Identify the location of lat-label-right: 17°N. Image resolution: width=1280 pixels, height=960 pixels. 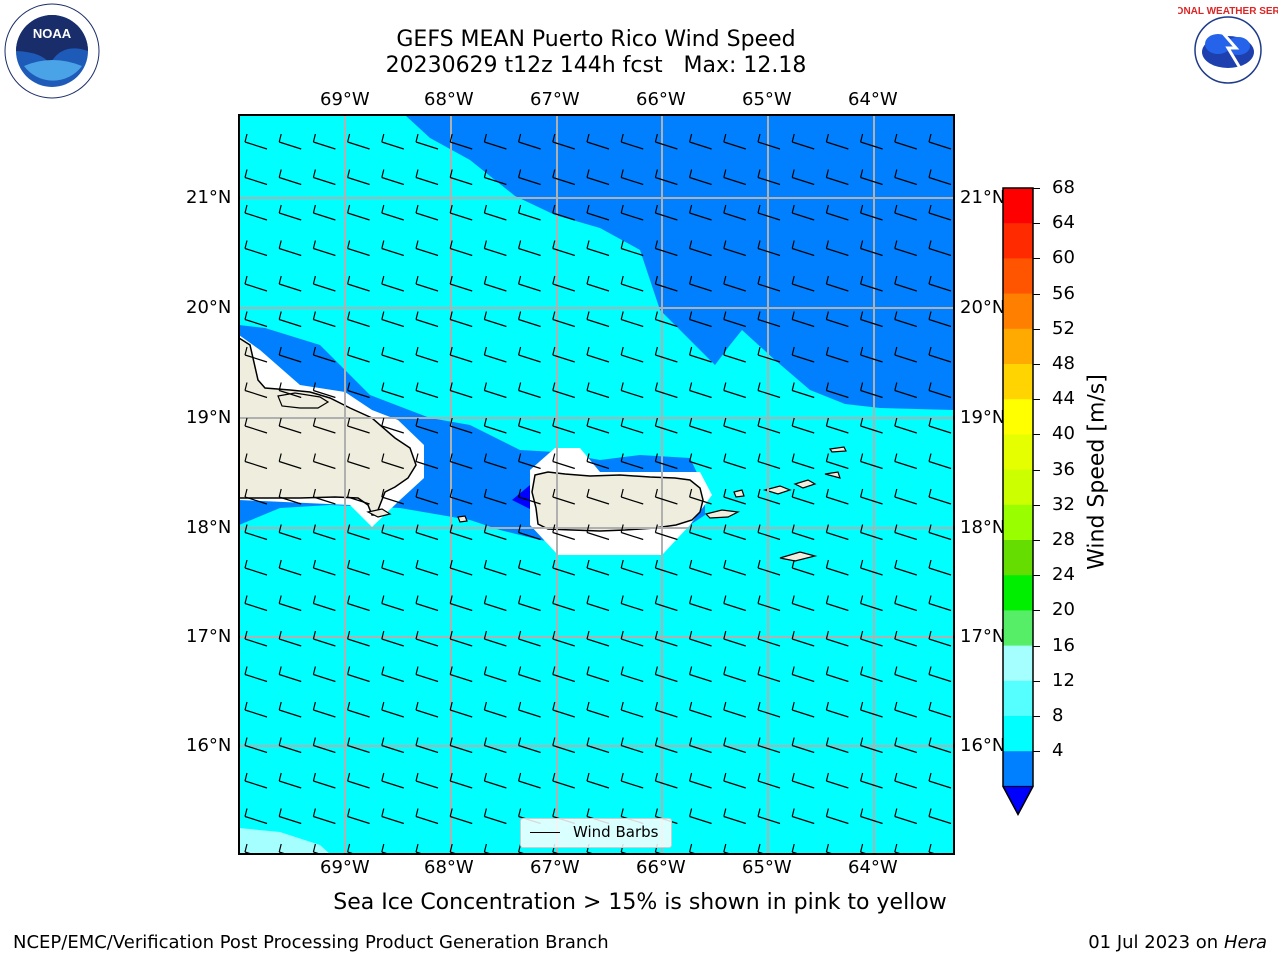
(983, 636).